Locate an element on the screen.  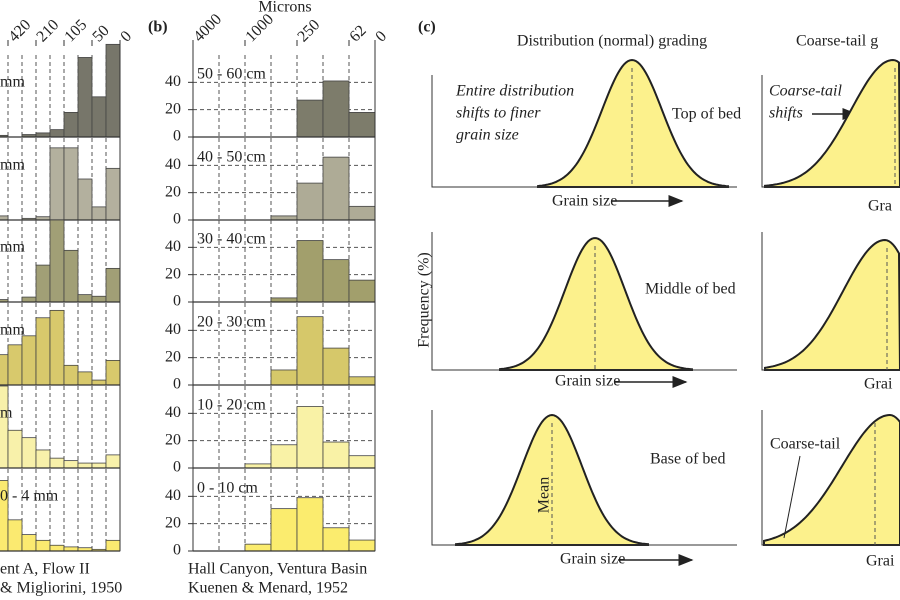
x-label: Grai is located at coordinates (880, 561).